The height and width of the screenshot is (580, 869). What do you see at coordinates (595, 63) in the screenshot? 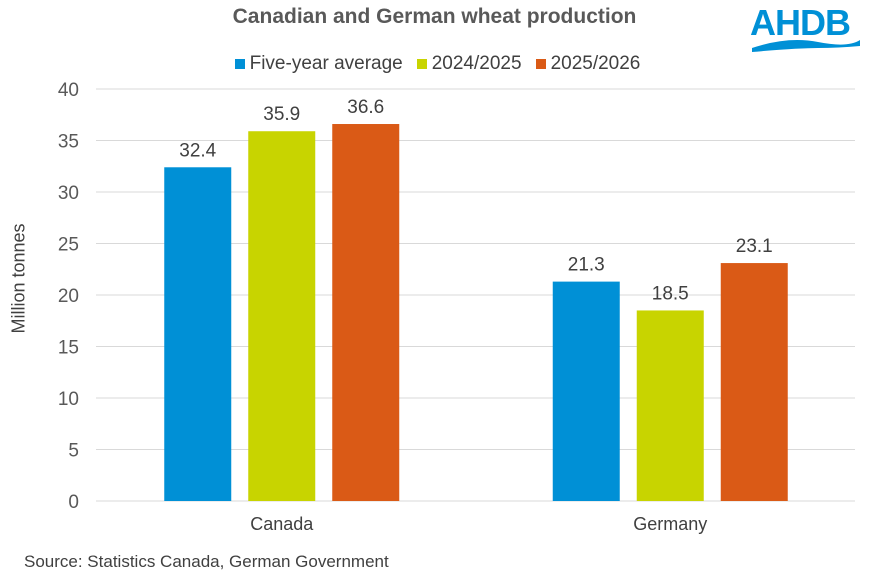
I see `legend-label: 2025/2026` at bounding box center [595, 63].